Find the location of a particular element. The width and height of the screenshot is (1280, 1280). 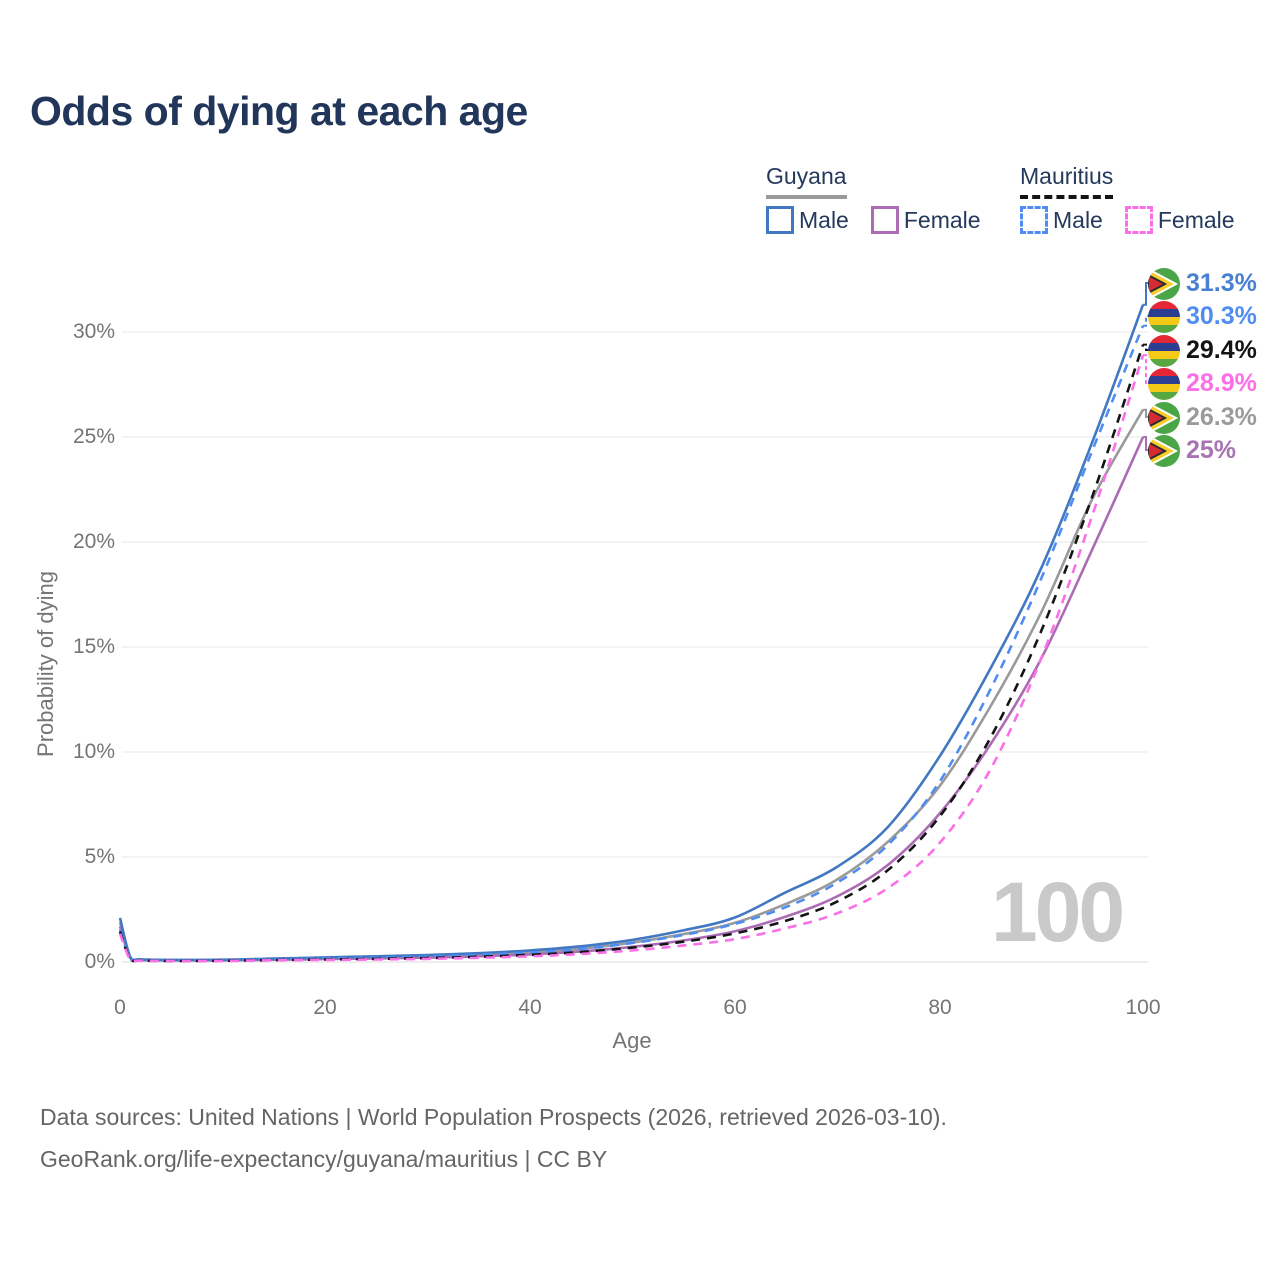

end-label-mauritius-female: 28.9% is located at coordinates (1202, 383).